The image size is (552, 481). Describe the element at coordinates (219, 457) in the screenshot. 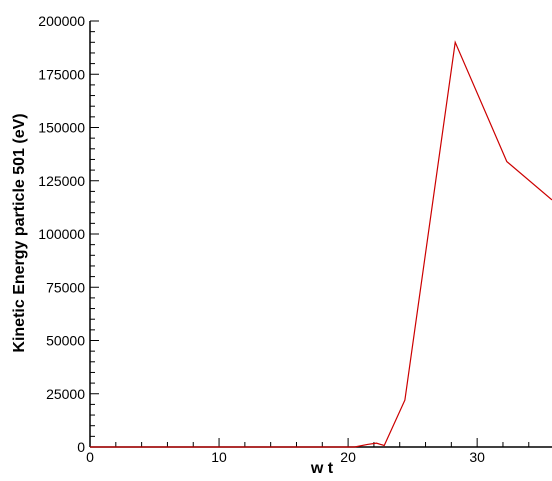

I see `x-tick-label: 10` at that location.